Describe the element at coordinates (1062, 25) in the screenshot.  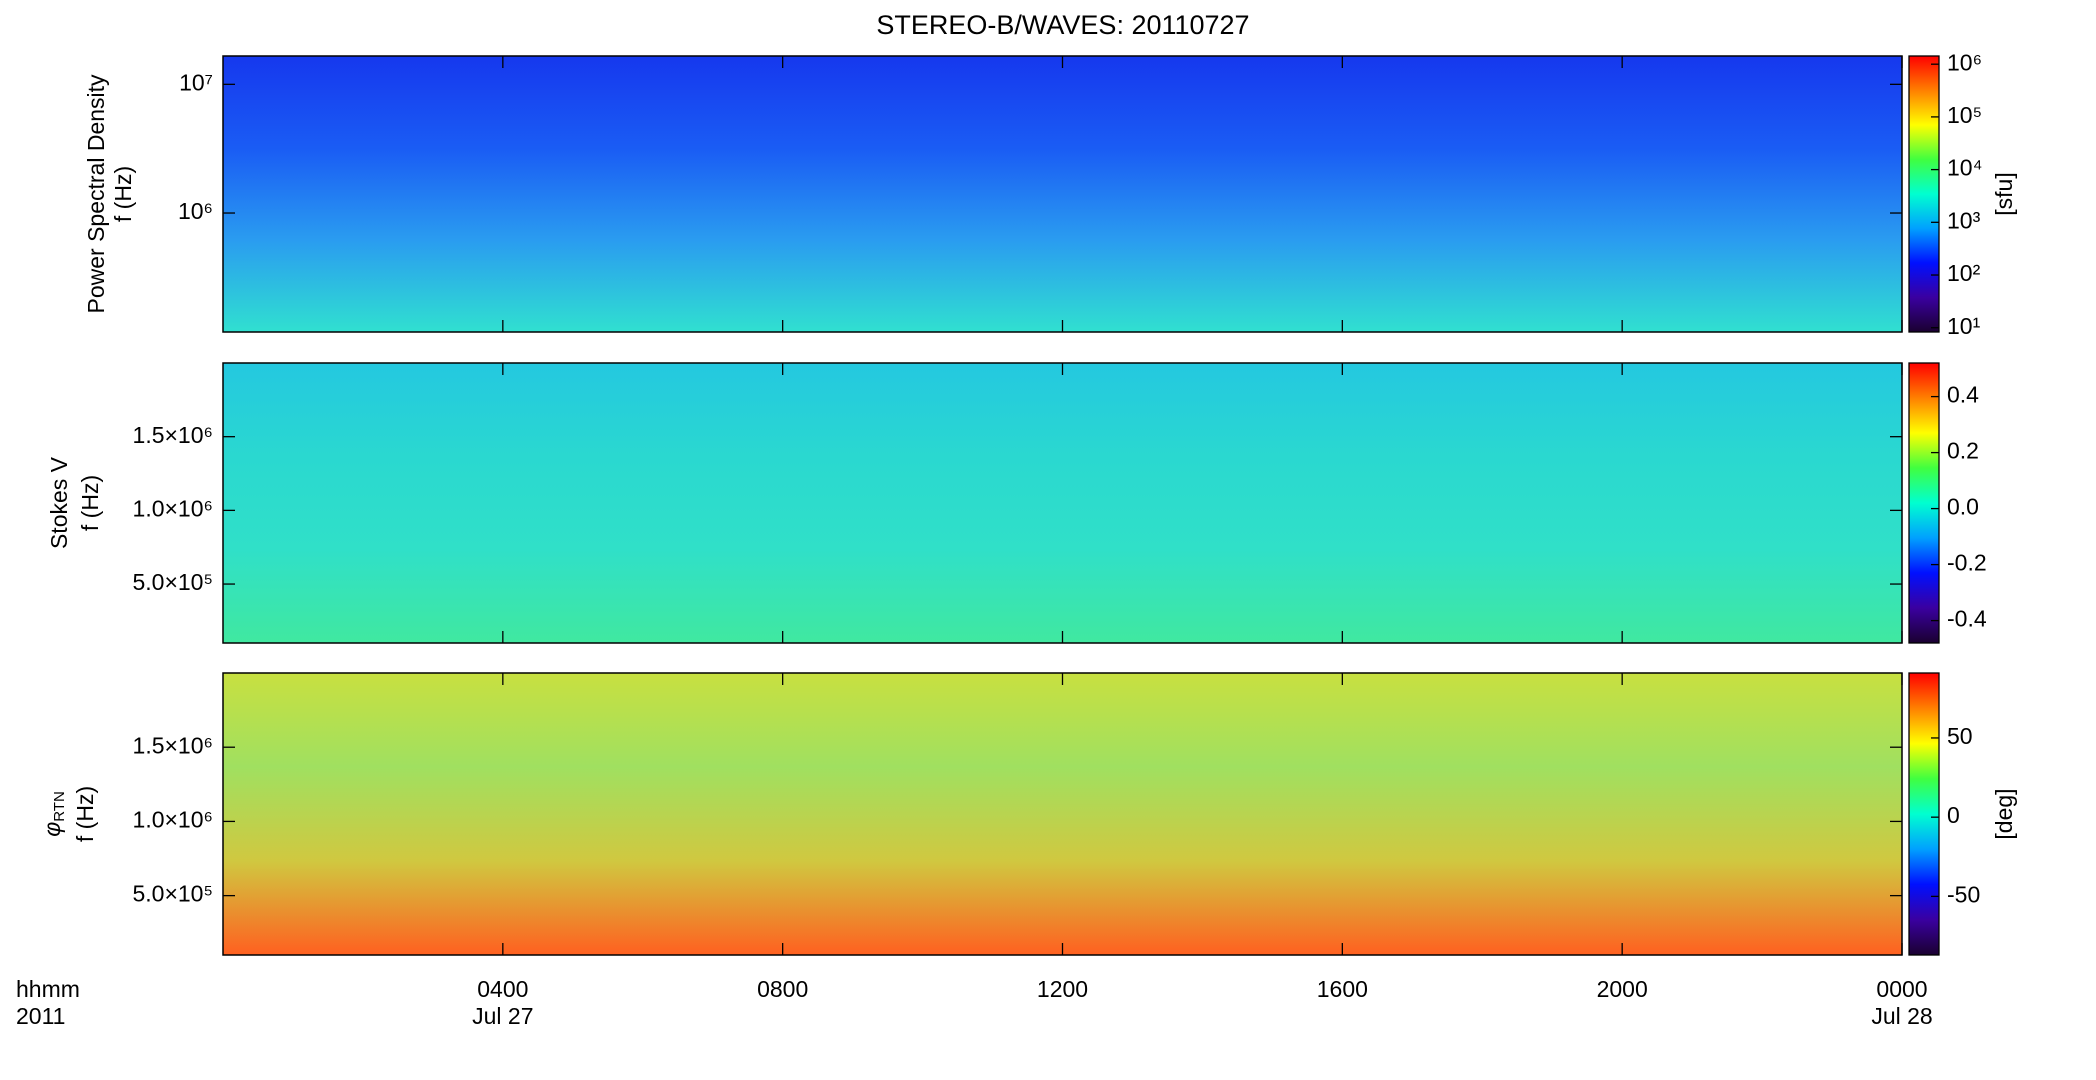
I see `chart-title: STEREO-B/WAVES: 20110727` at that location.